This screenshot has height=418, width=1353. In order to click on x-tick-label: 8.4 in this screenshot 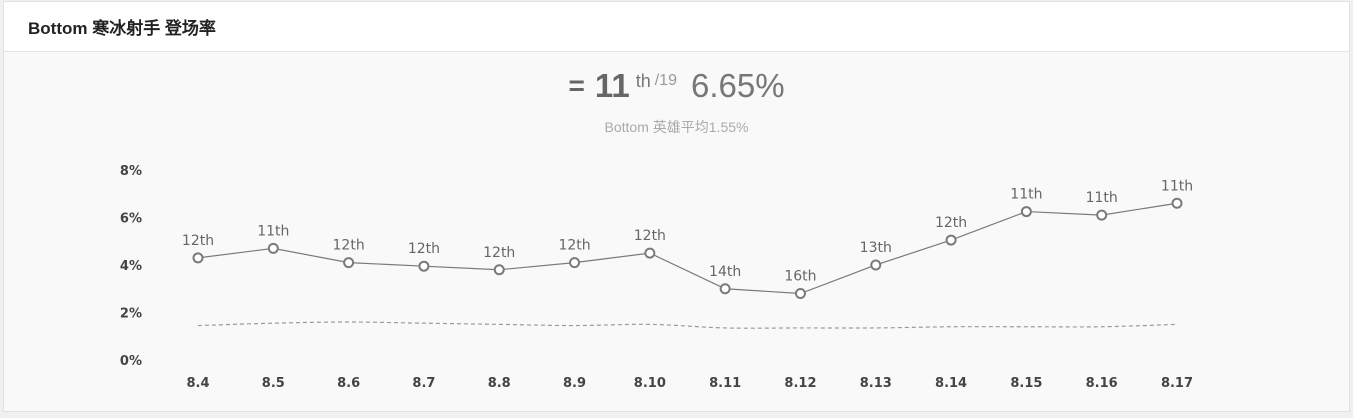, I will do `click(197, 383)`.